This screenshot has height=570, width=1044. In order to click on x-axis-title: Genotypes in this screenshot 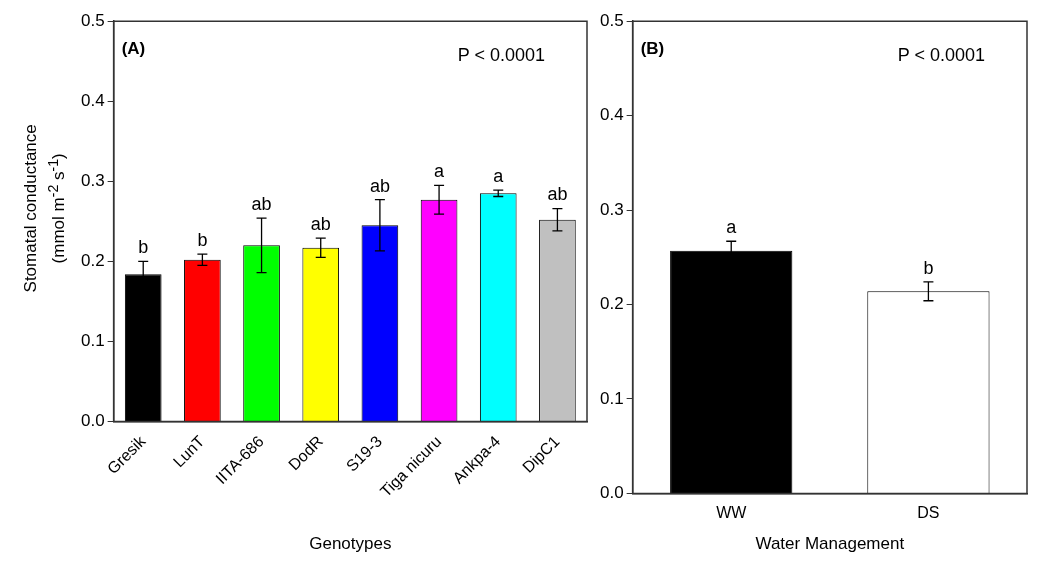, I will do `click(350, 544)`.